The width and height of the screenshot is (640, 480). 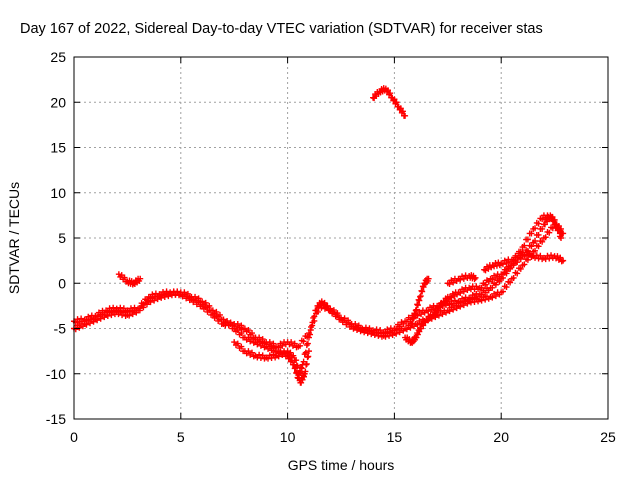 I want to click on y-tick-label: -10, so click(x=56, y=374).